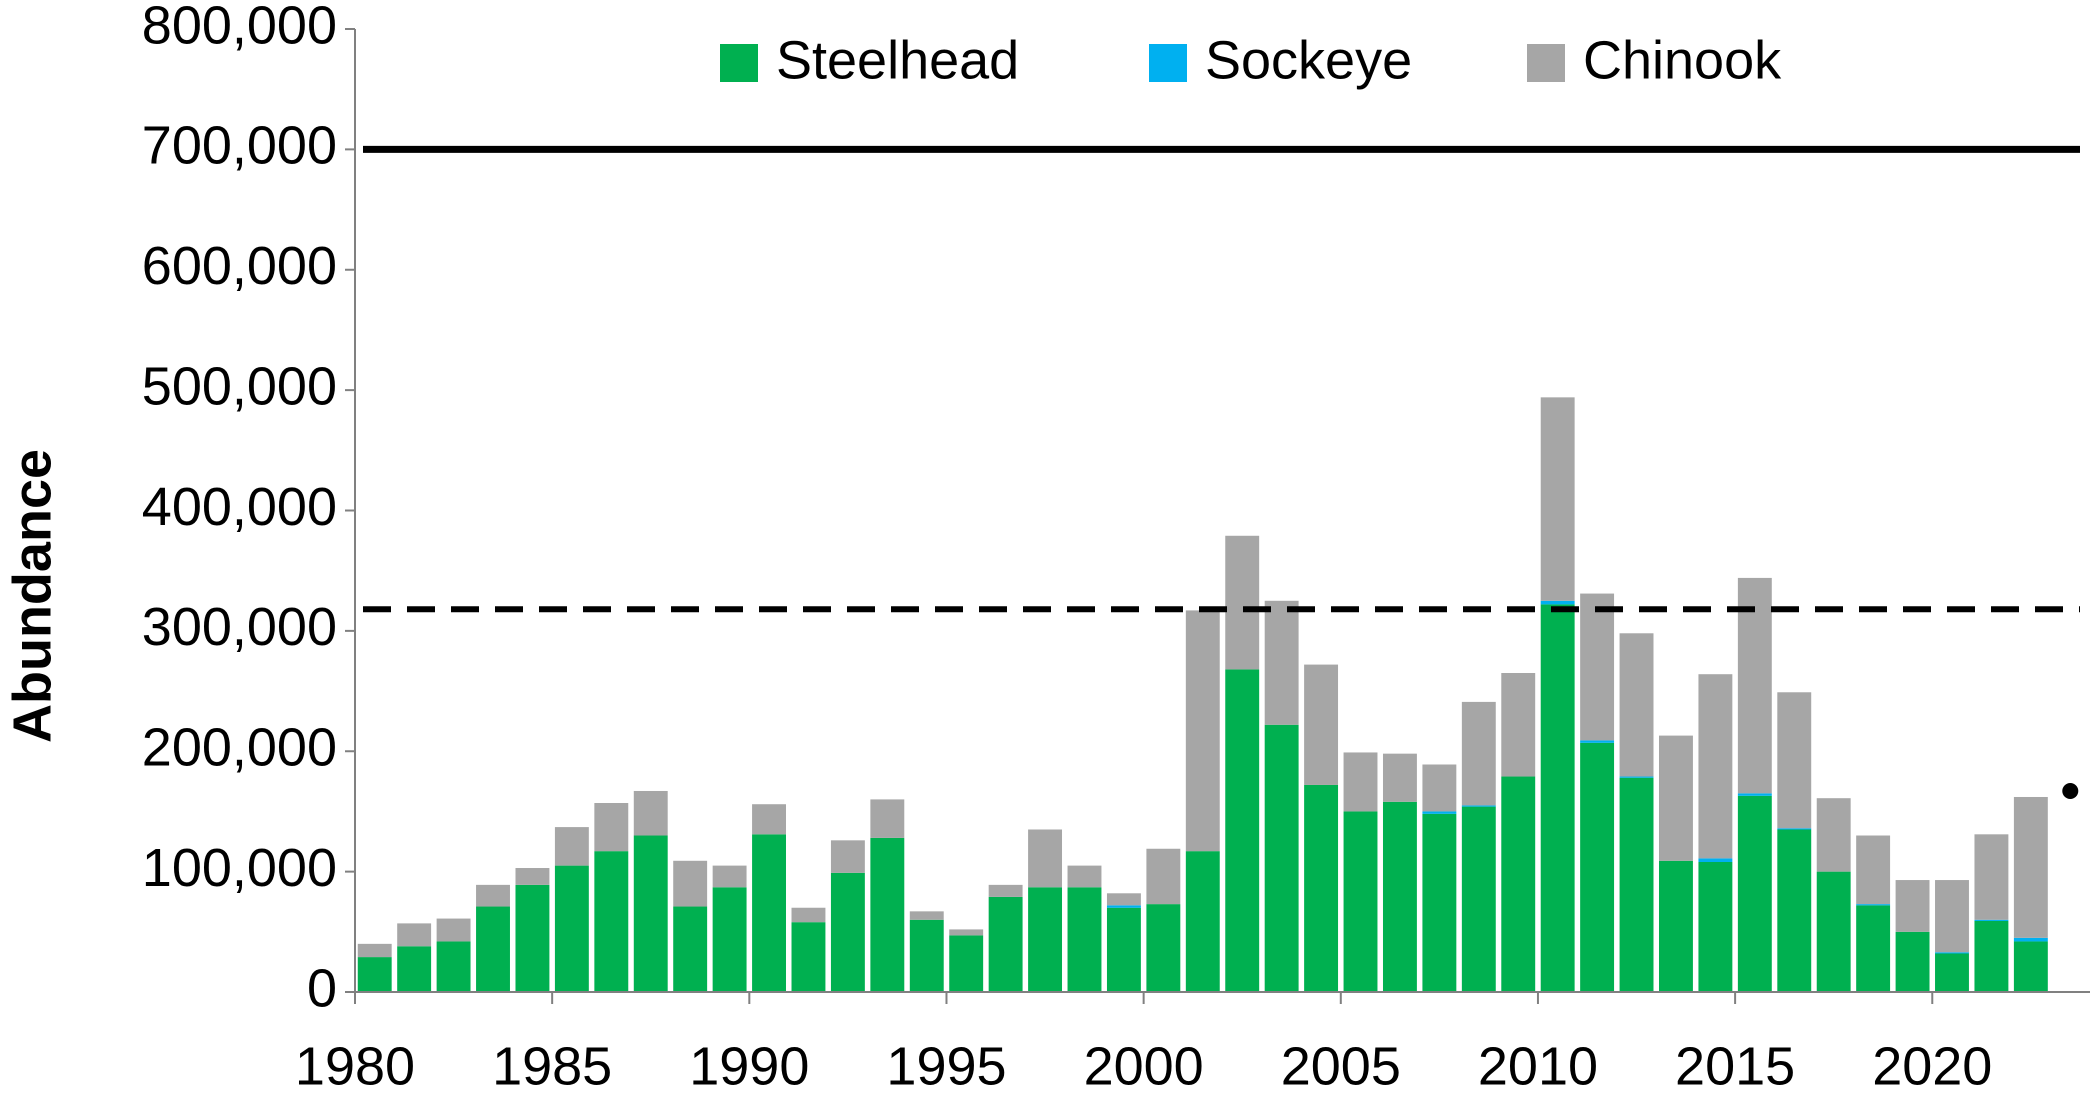  Describe the element at coordinates (946, 1066) in the screenshot. I see `x-tick-label: 1995` at that location.